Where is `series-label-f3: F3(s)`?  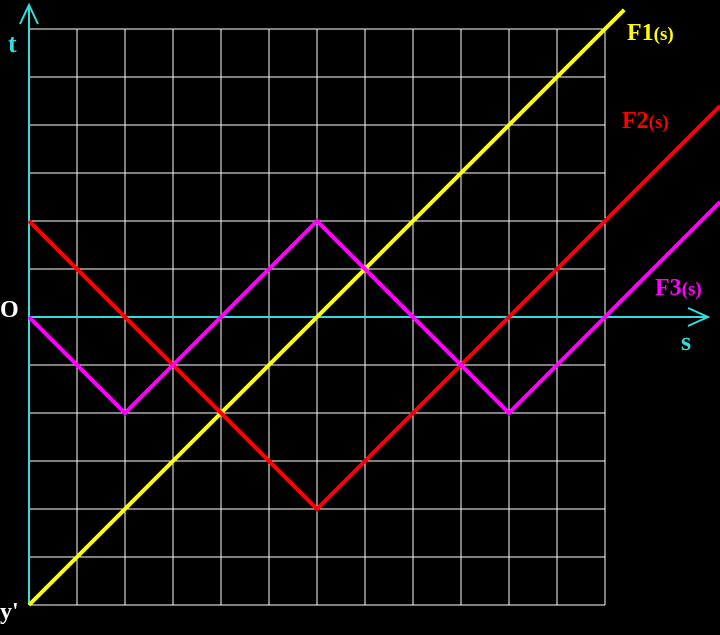 series-label-f3: F3(s) is located at coordinates (678, 288).